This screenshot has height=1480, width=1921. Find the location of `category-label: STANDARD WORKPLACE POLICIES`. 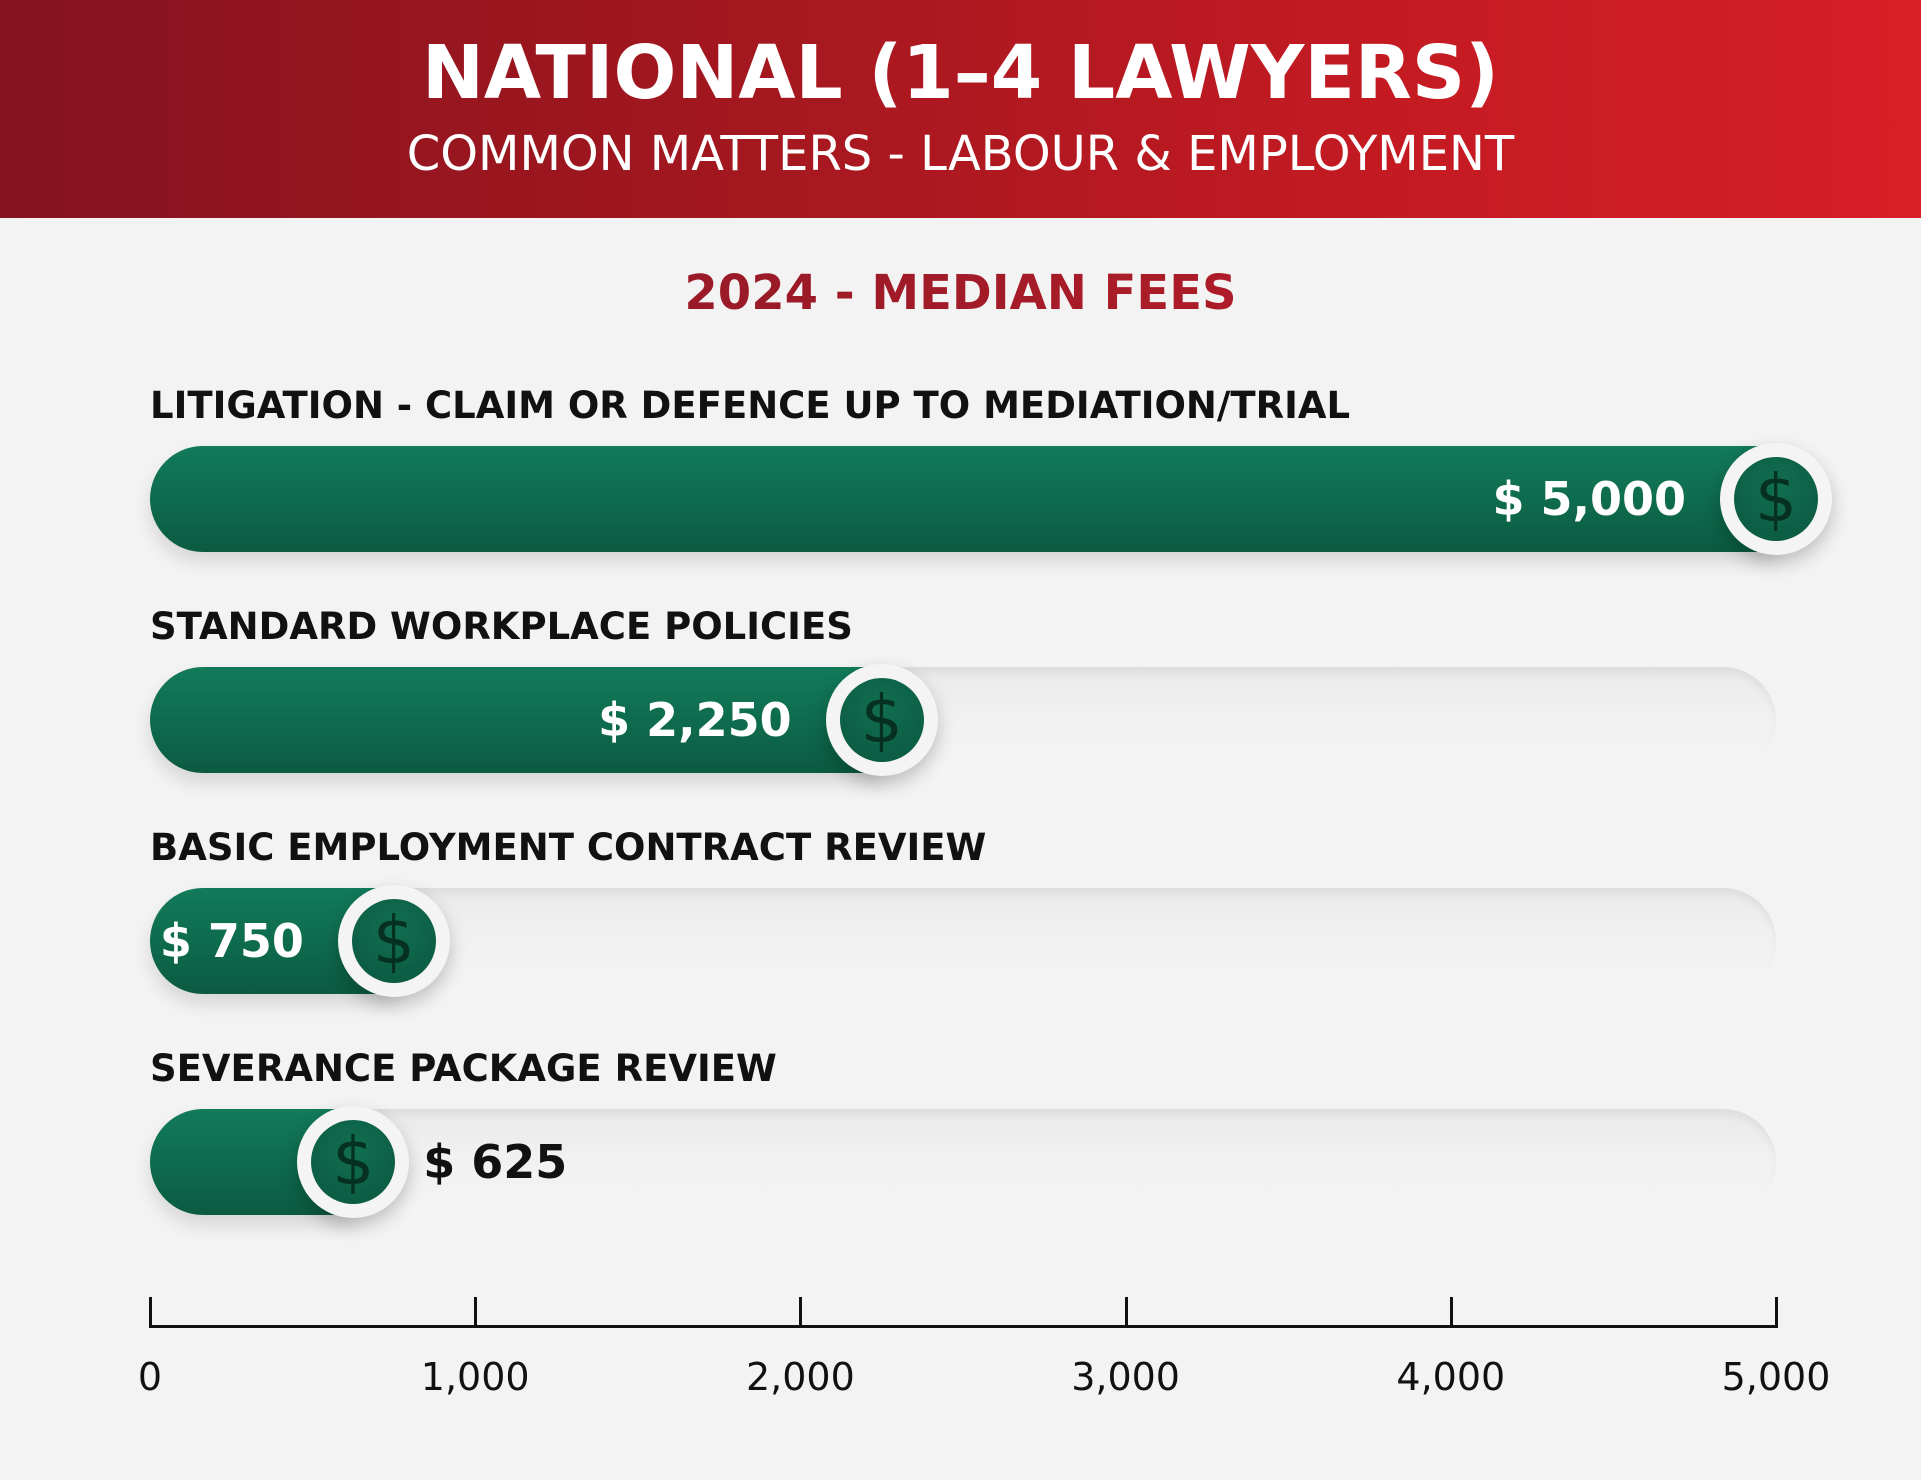

category-label: STANDARD WORKPLACE POLICIES is located at coordinates (501, 626).